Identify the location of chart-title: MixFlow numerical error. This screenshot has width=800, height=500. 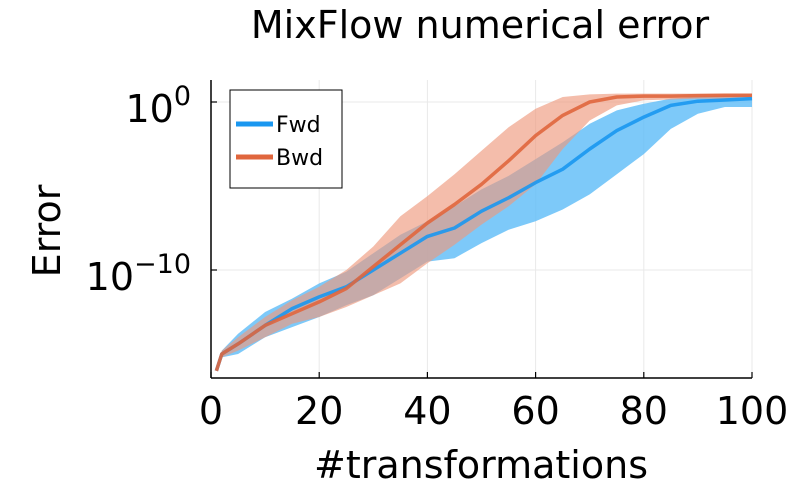
(480, 25).